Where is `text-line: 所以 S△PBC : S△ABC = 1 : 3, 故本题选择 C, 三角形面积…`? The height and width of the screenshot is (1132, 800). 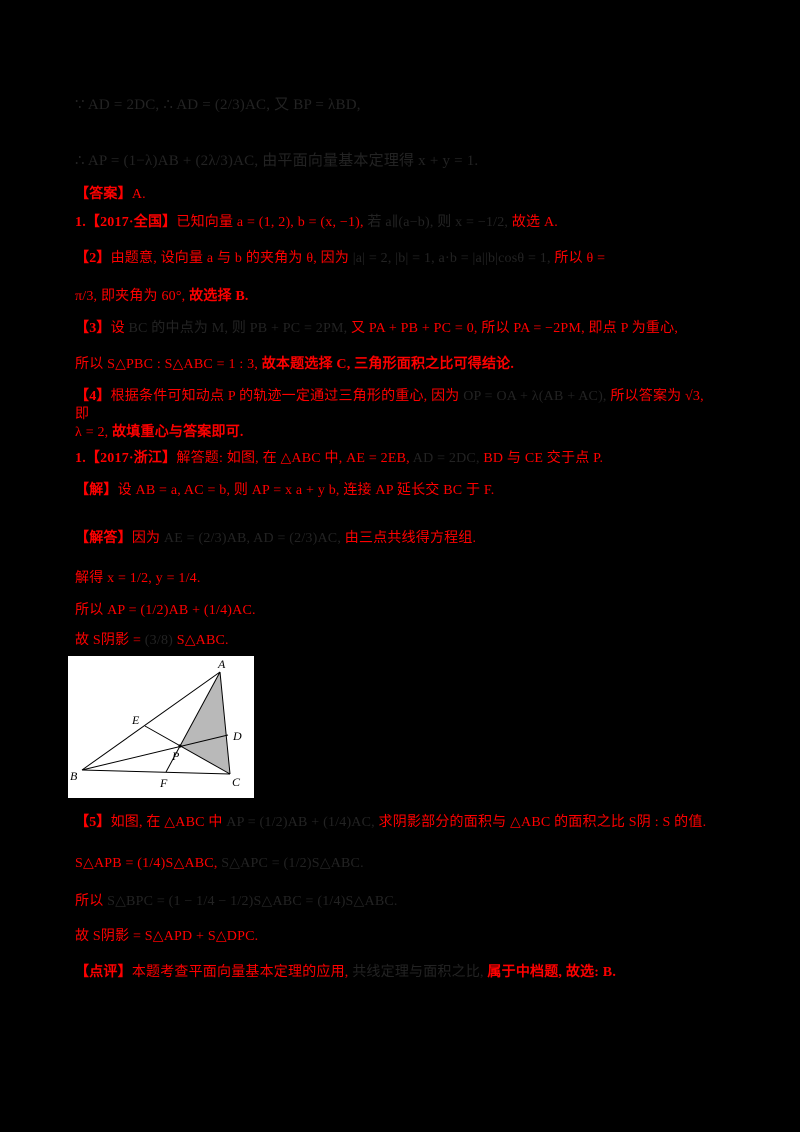 text-line: 所以 S△PBC : S△ABC = 1 : 3, 故本题选择 C, 三角形面积… is located at coordinates (295, 364).